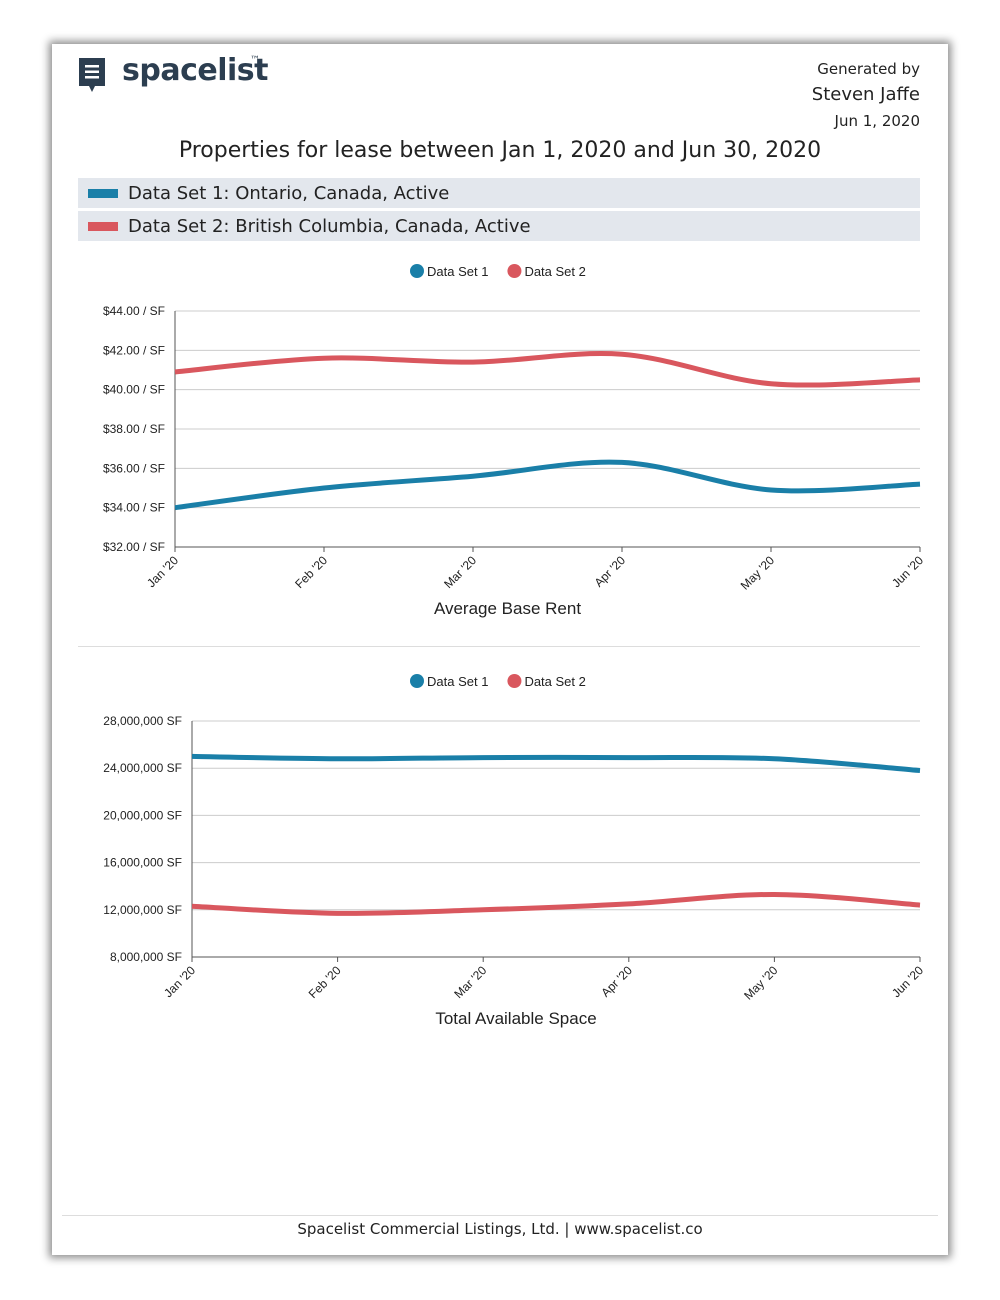  I want to click on y-tick-label: 8,000,000 SF, so click(146, 957).